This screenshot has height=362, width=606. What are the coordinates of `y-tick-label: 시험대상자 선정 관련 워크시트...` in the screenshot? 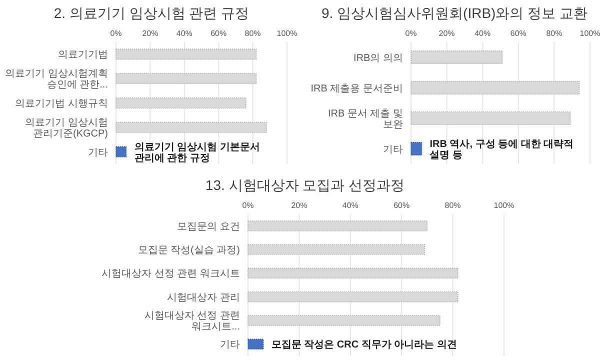 It's located at (192, 321).